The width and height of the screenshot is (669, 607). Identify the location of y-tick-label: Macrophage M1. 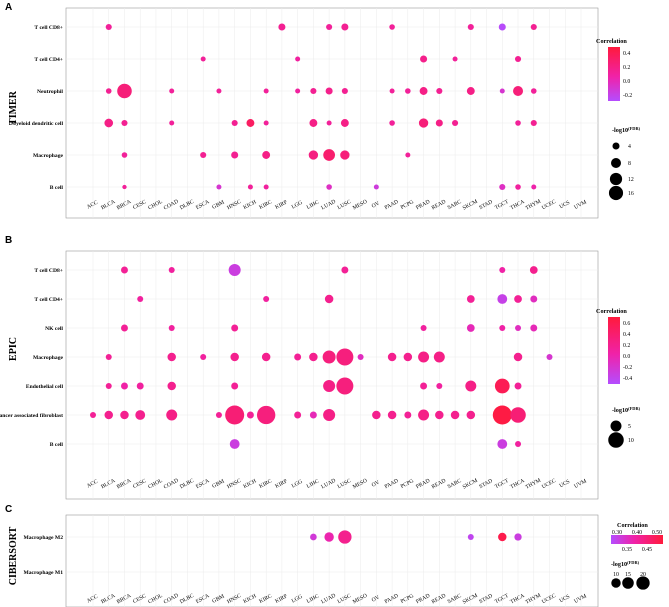
(43, 573).